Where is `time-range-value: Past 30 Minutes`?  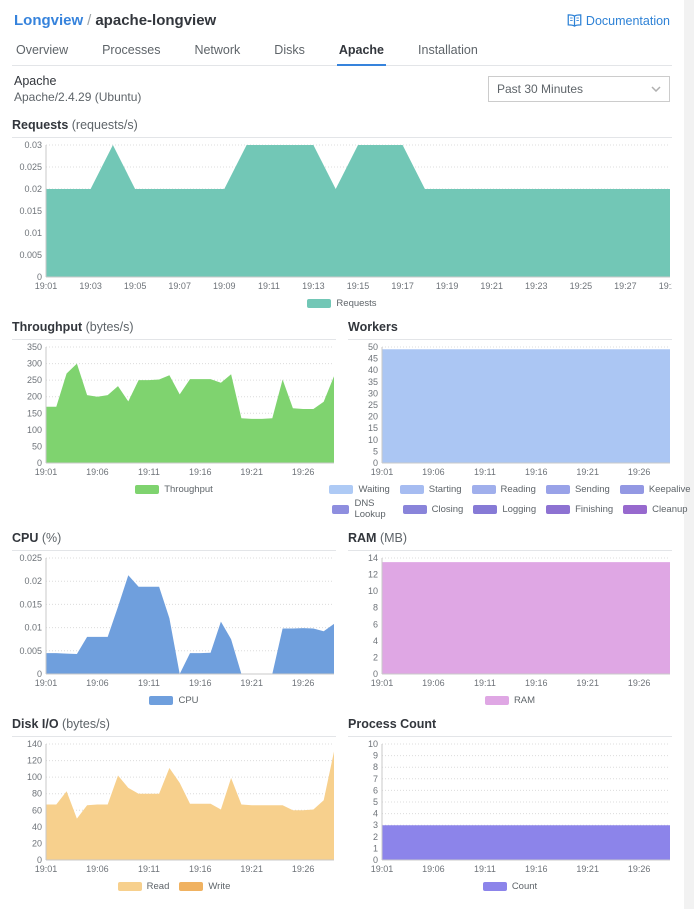
time-range-value: Past 30 Minutes is located at coordinates (540, 89).